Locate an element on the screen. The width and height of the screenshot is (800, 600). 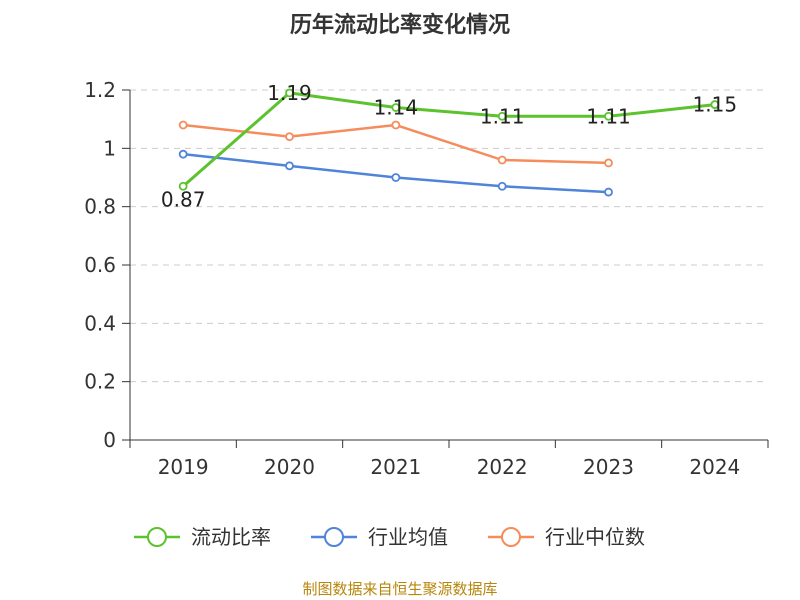
y-tick-label: 0.4 is located at coordinates (100, 323).